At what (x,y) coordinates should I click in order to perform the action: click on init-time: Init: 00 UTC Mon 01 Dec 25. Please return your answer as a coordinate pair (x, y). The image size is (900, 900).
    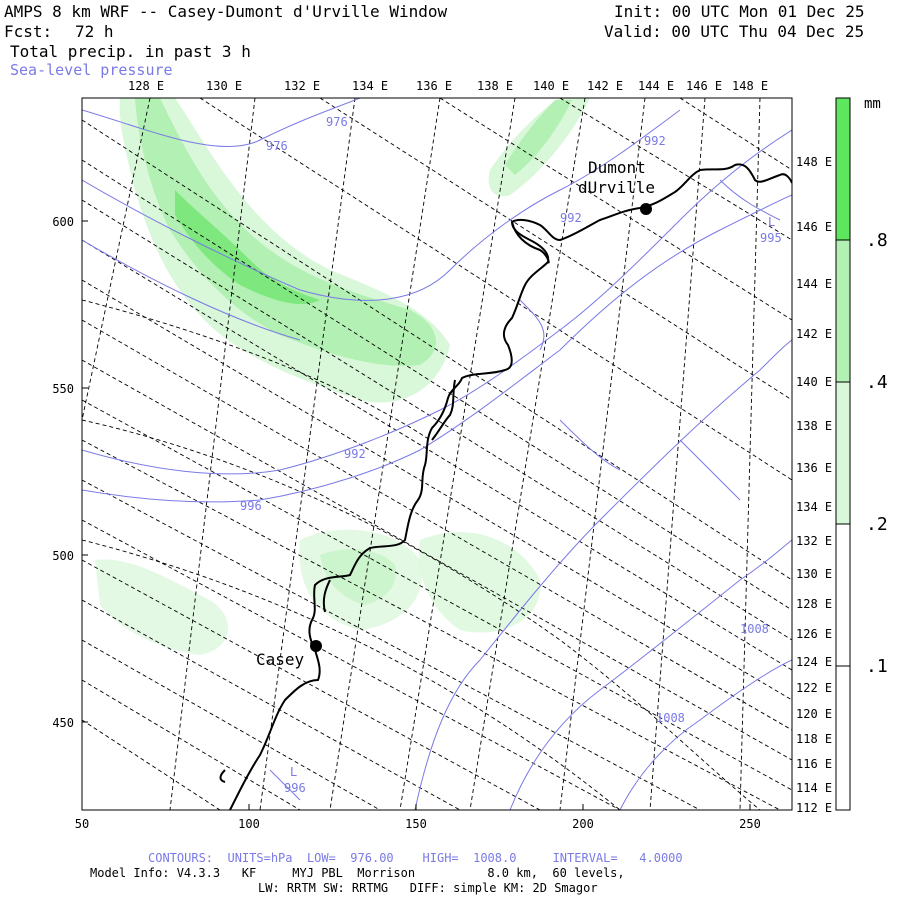
    Looking at the image, I should click on (739, 11).